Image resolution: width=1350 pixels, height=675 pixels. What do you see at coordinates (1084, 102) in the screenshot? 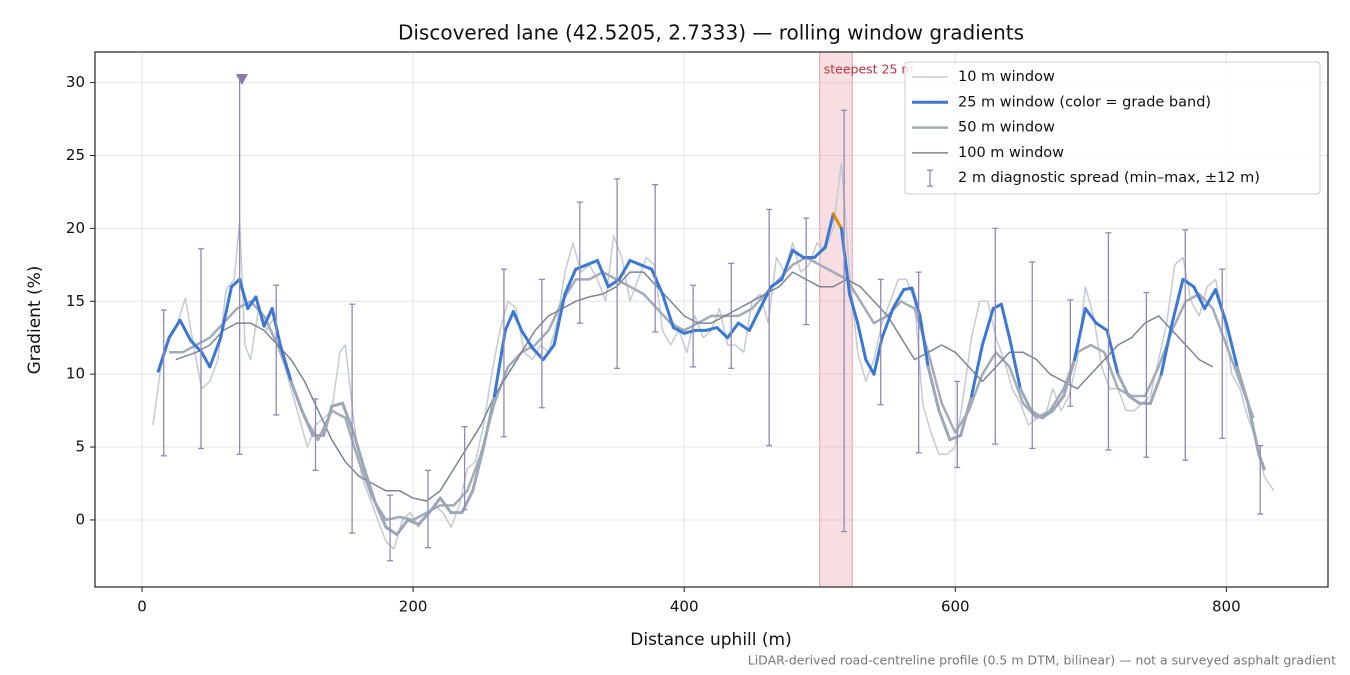
I see `legend-label: 25 m window (color = grade band)` at bounding box center [1084, 102].